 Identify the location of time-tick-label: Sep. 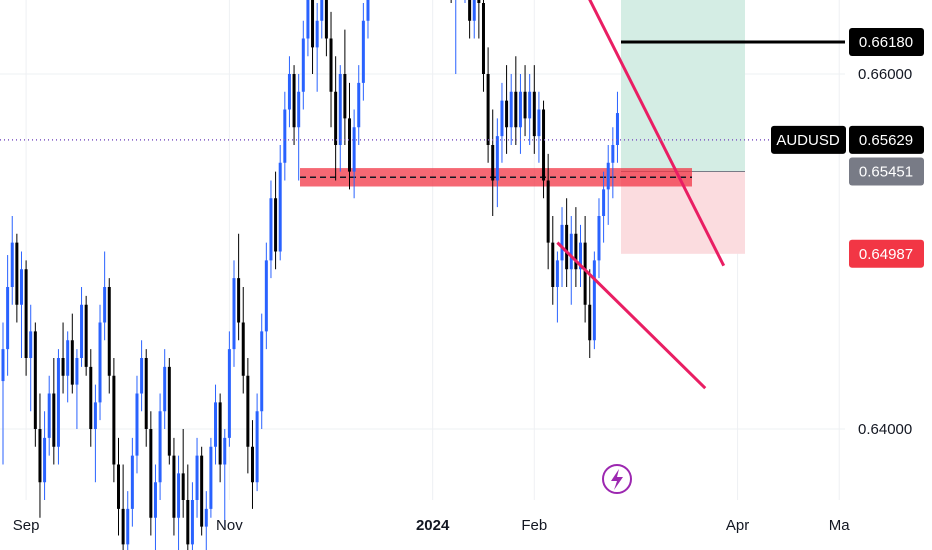
(26, 525).